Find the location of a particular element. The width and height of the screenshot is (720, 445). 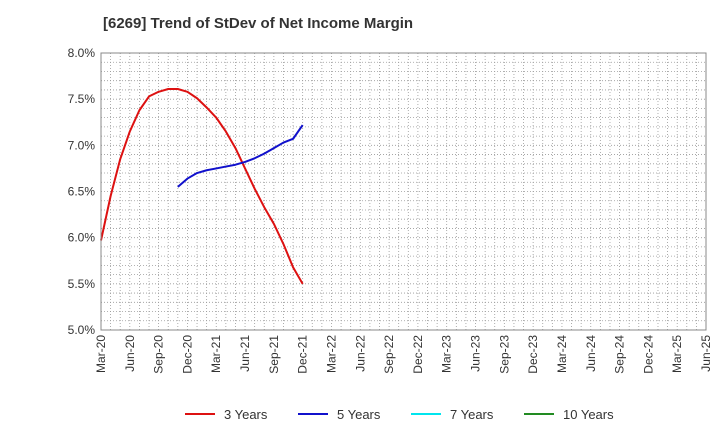

x-tick-label: Jun-20 is located at coordinates (130, 353).